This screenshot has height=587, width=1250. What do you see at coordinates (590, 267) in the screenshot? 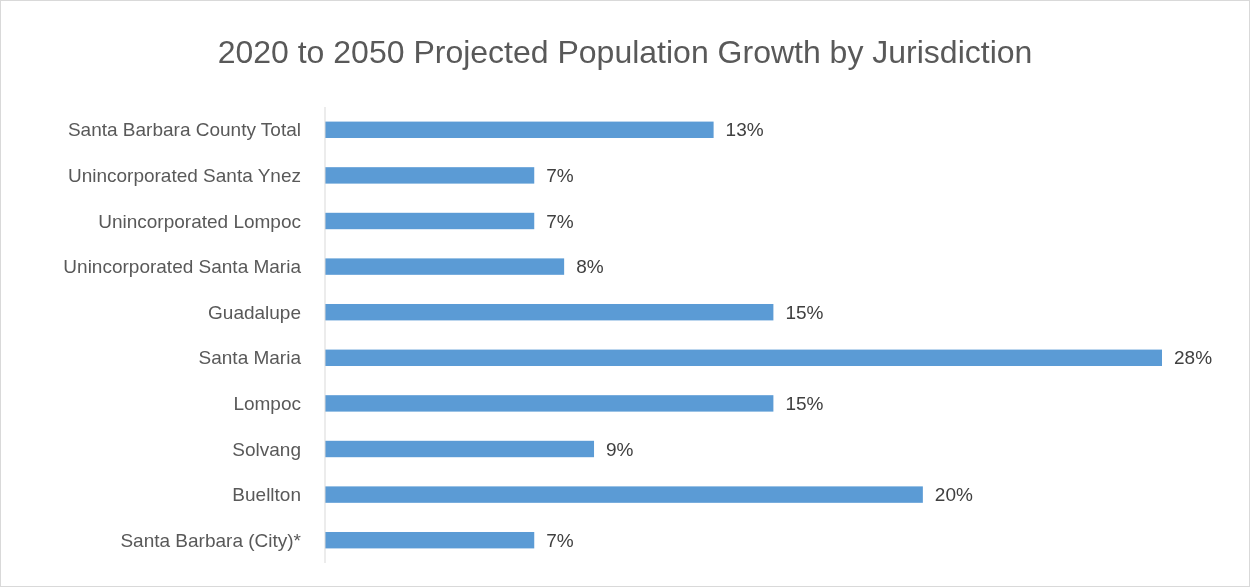
I see `data-label: 8%` at bounding box center [590, 267].